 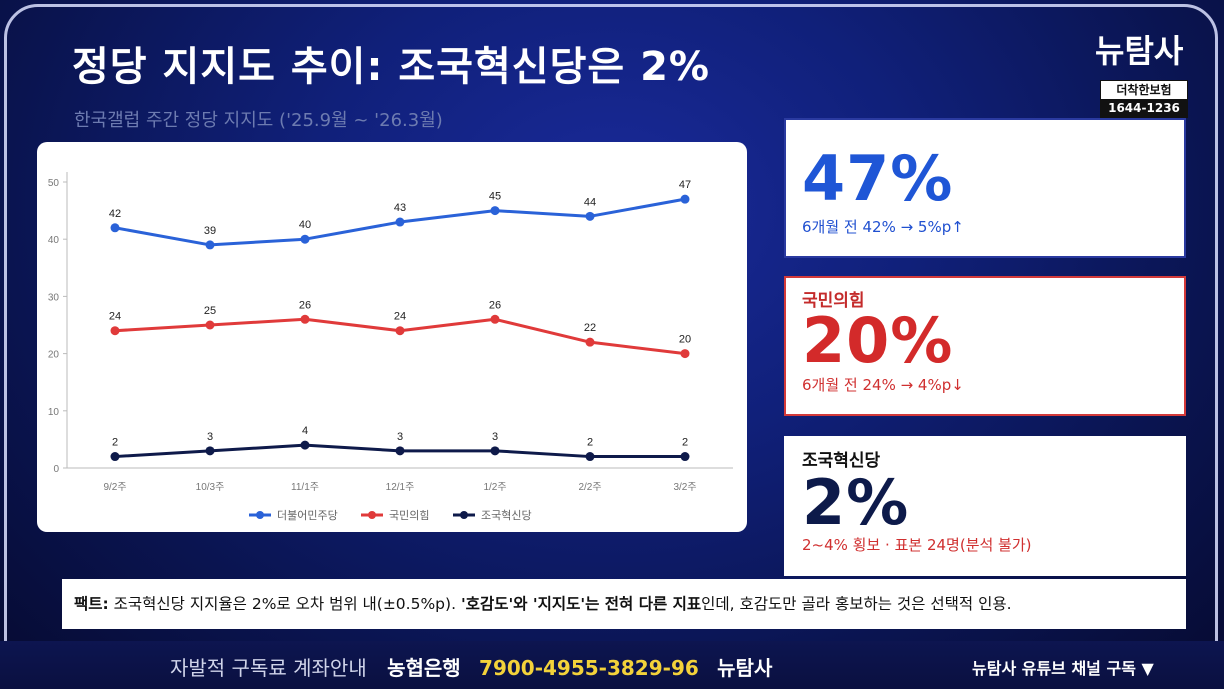 I want to click on x-tick-label: 2/2주, so click(x=589, y=487).